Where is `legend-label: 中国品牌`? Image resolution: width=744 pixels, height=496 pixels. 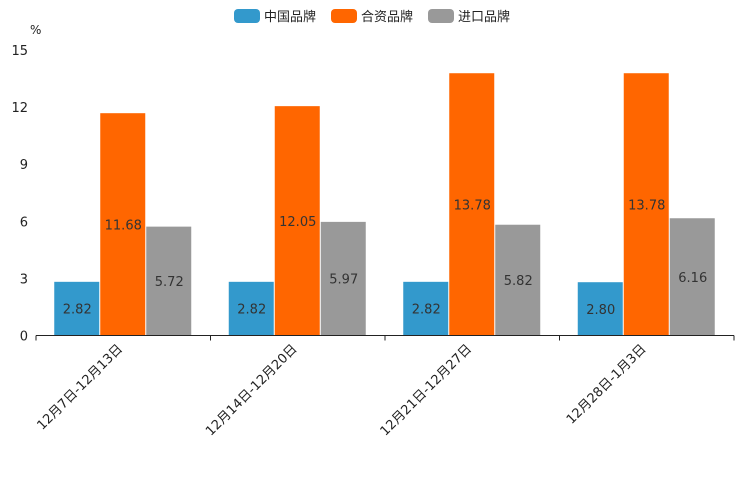 legend-label: 中国品牌 is located at coordinates (290, 17).